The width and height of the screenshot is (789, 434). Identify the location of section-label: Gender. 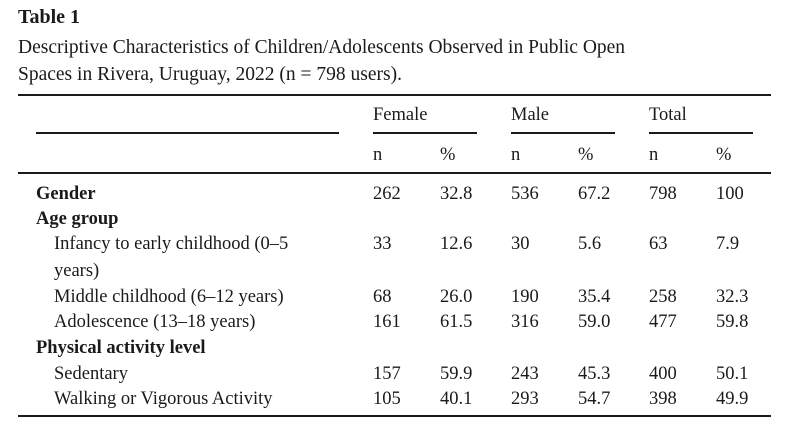
(66, 194).